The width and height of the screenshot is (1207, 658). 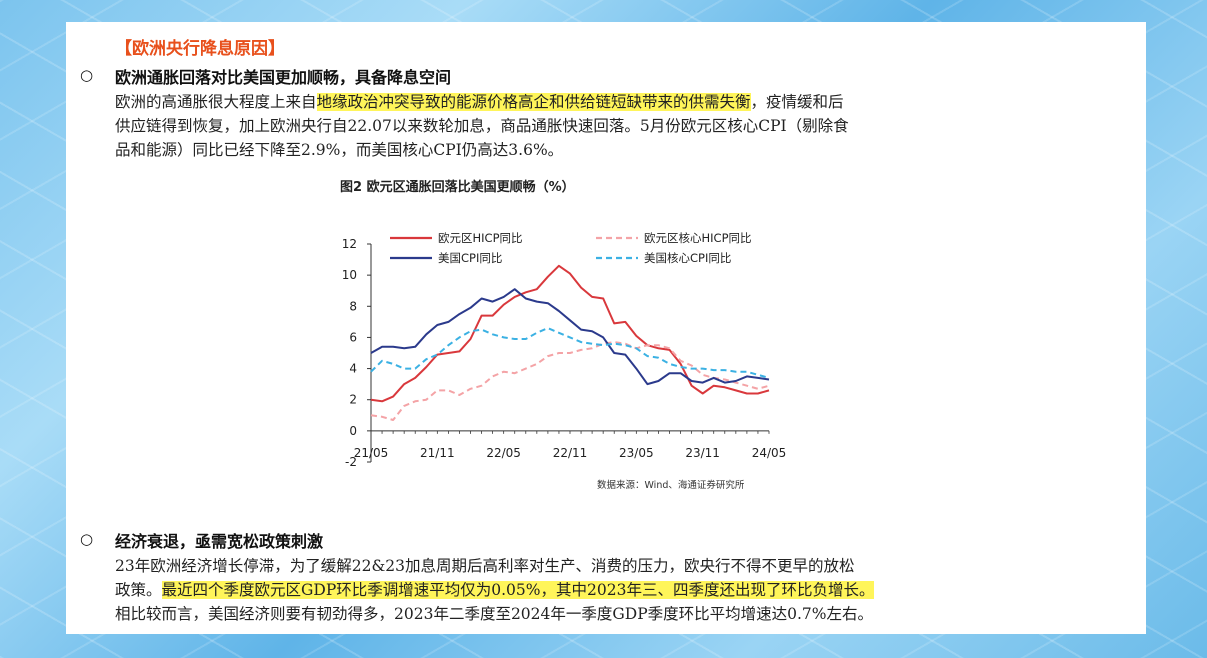 What do you see at coordinates (437, 453) in the screenshot?
I see `x-tick-label: 21/11` at bounding box center [437, 453].